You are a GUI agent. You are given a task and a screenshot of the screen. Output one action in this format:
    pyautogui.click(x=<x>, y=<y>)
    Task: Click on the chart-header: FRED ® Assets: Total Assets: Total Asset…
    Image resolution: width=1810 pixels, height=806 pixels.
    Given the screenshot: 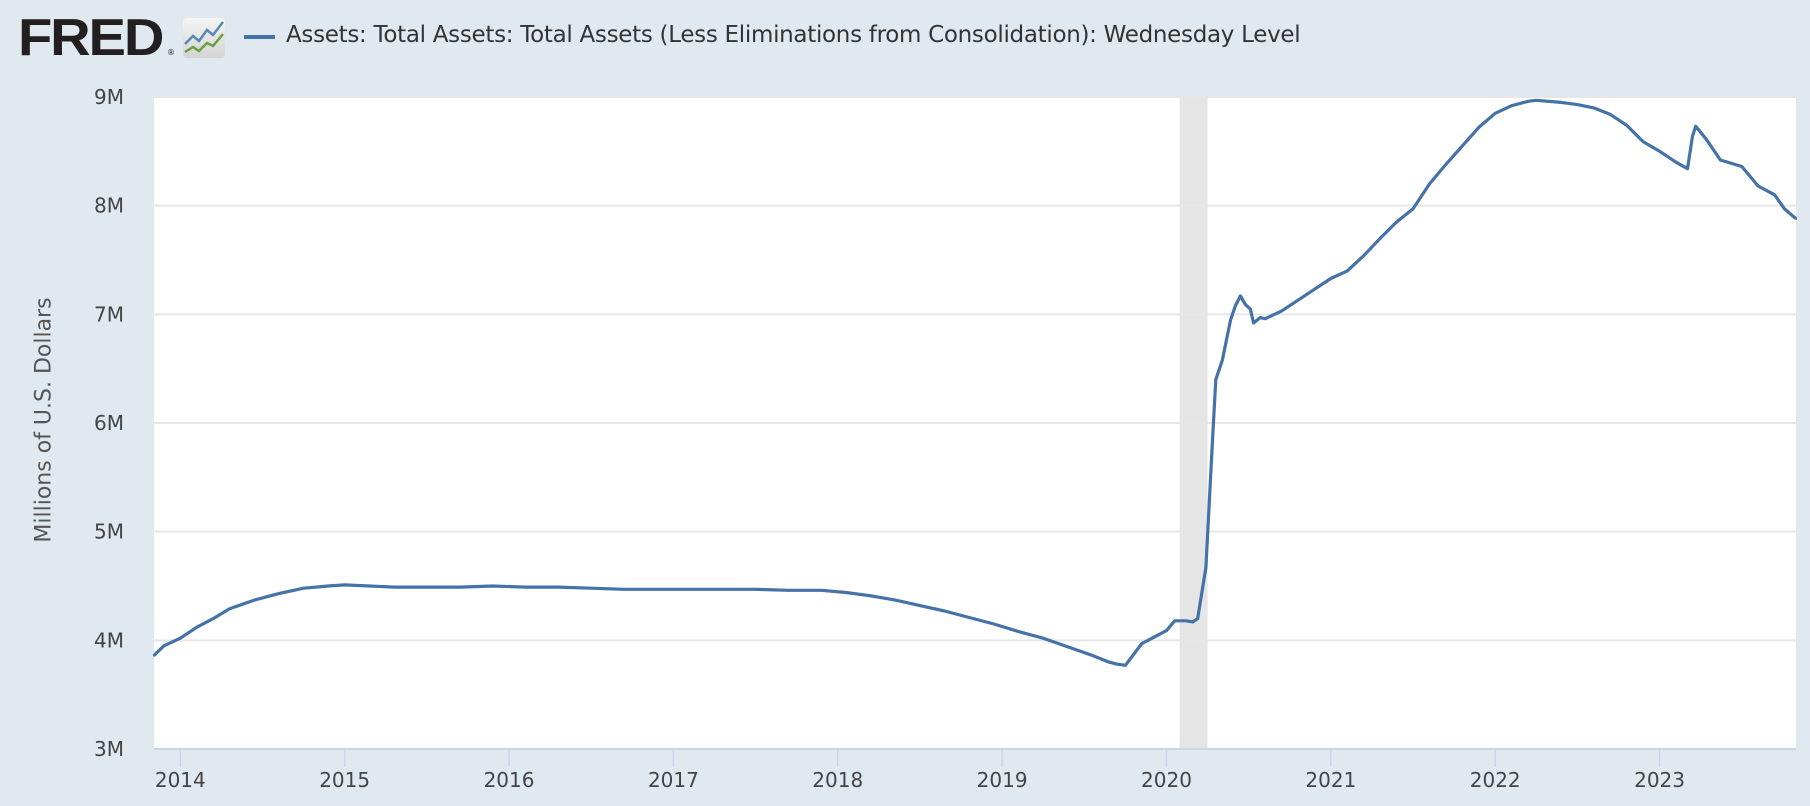 What is the action you would take?
    pyautogui.click(x=905, y=40)
    